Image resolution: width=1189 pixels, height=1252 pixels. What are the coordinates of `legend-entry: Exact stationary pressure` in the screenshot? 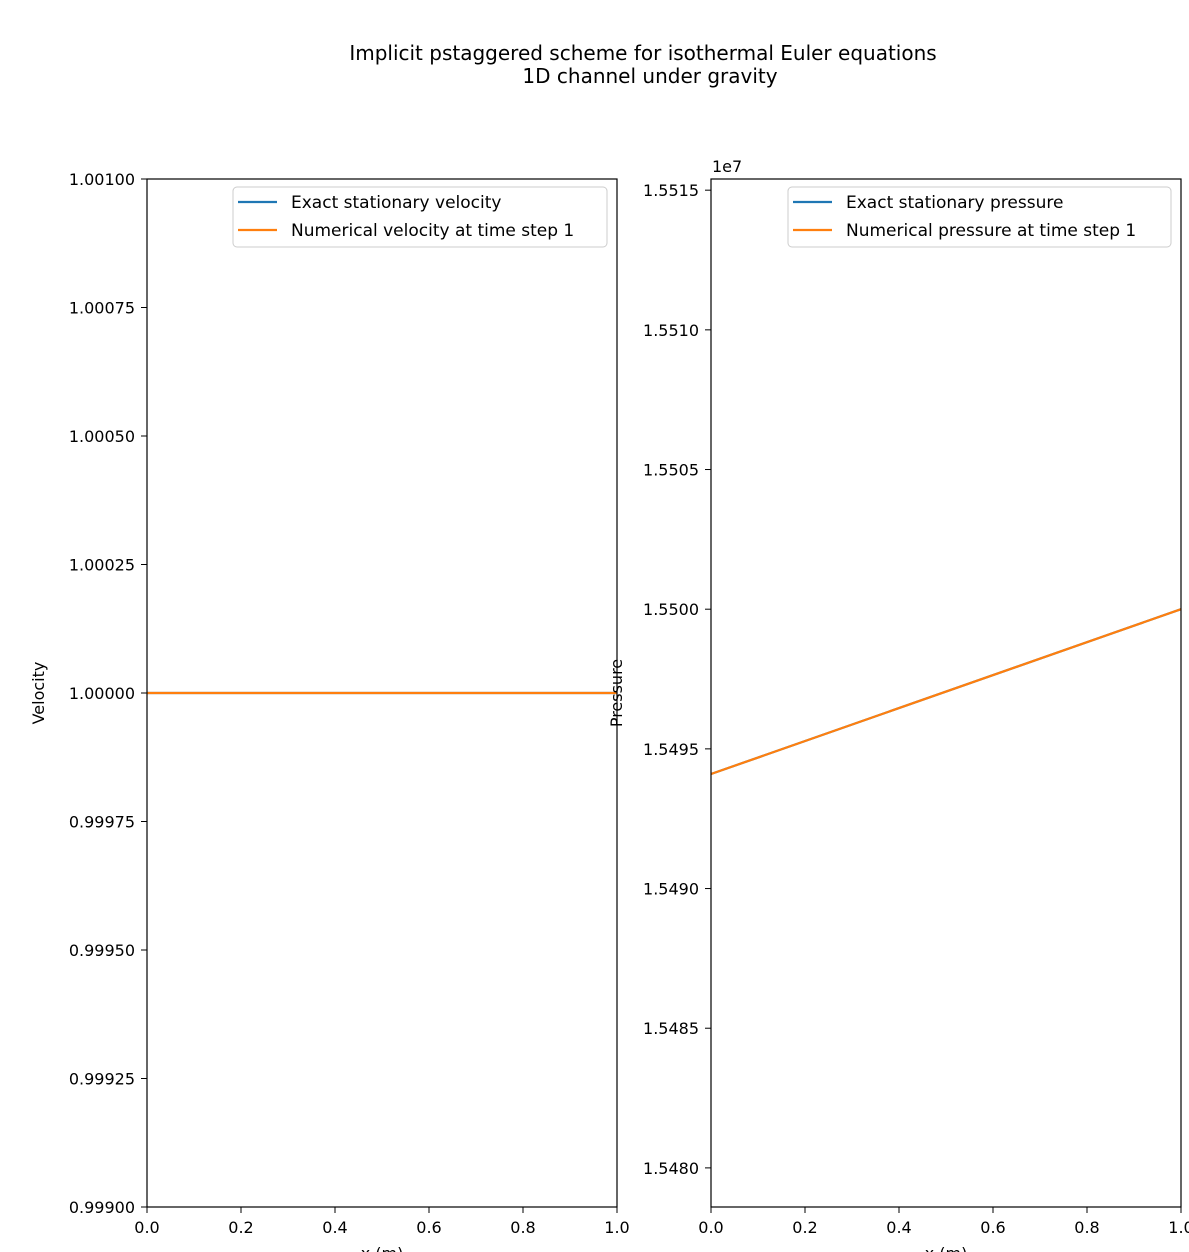 It's located at (954, 203).